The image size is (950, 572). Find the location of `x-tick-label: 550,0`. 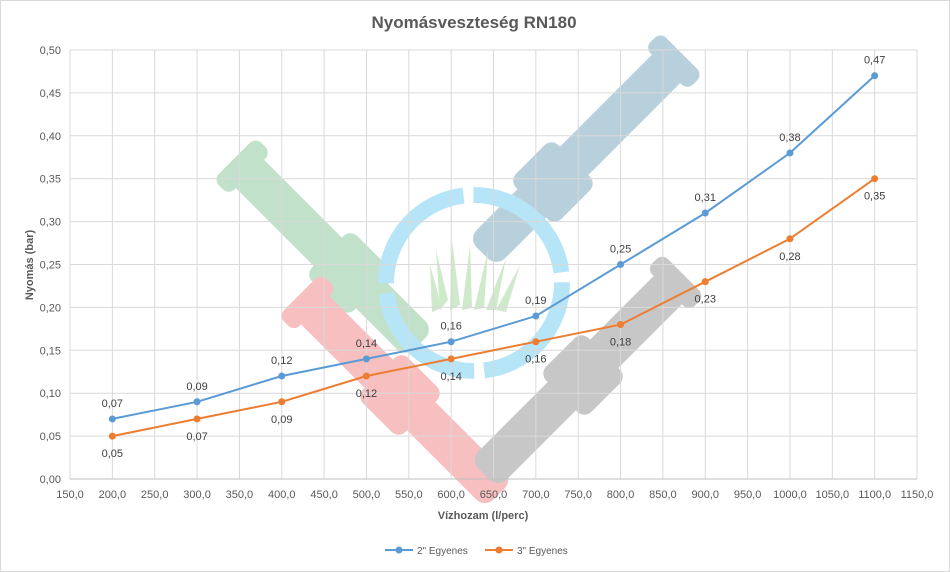

x-tick-label: 550,0 is located at coordinates (409, 495).